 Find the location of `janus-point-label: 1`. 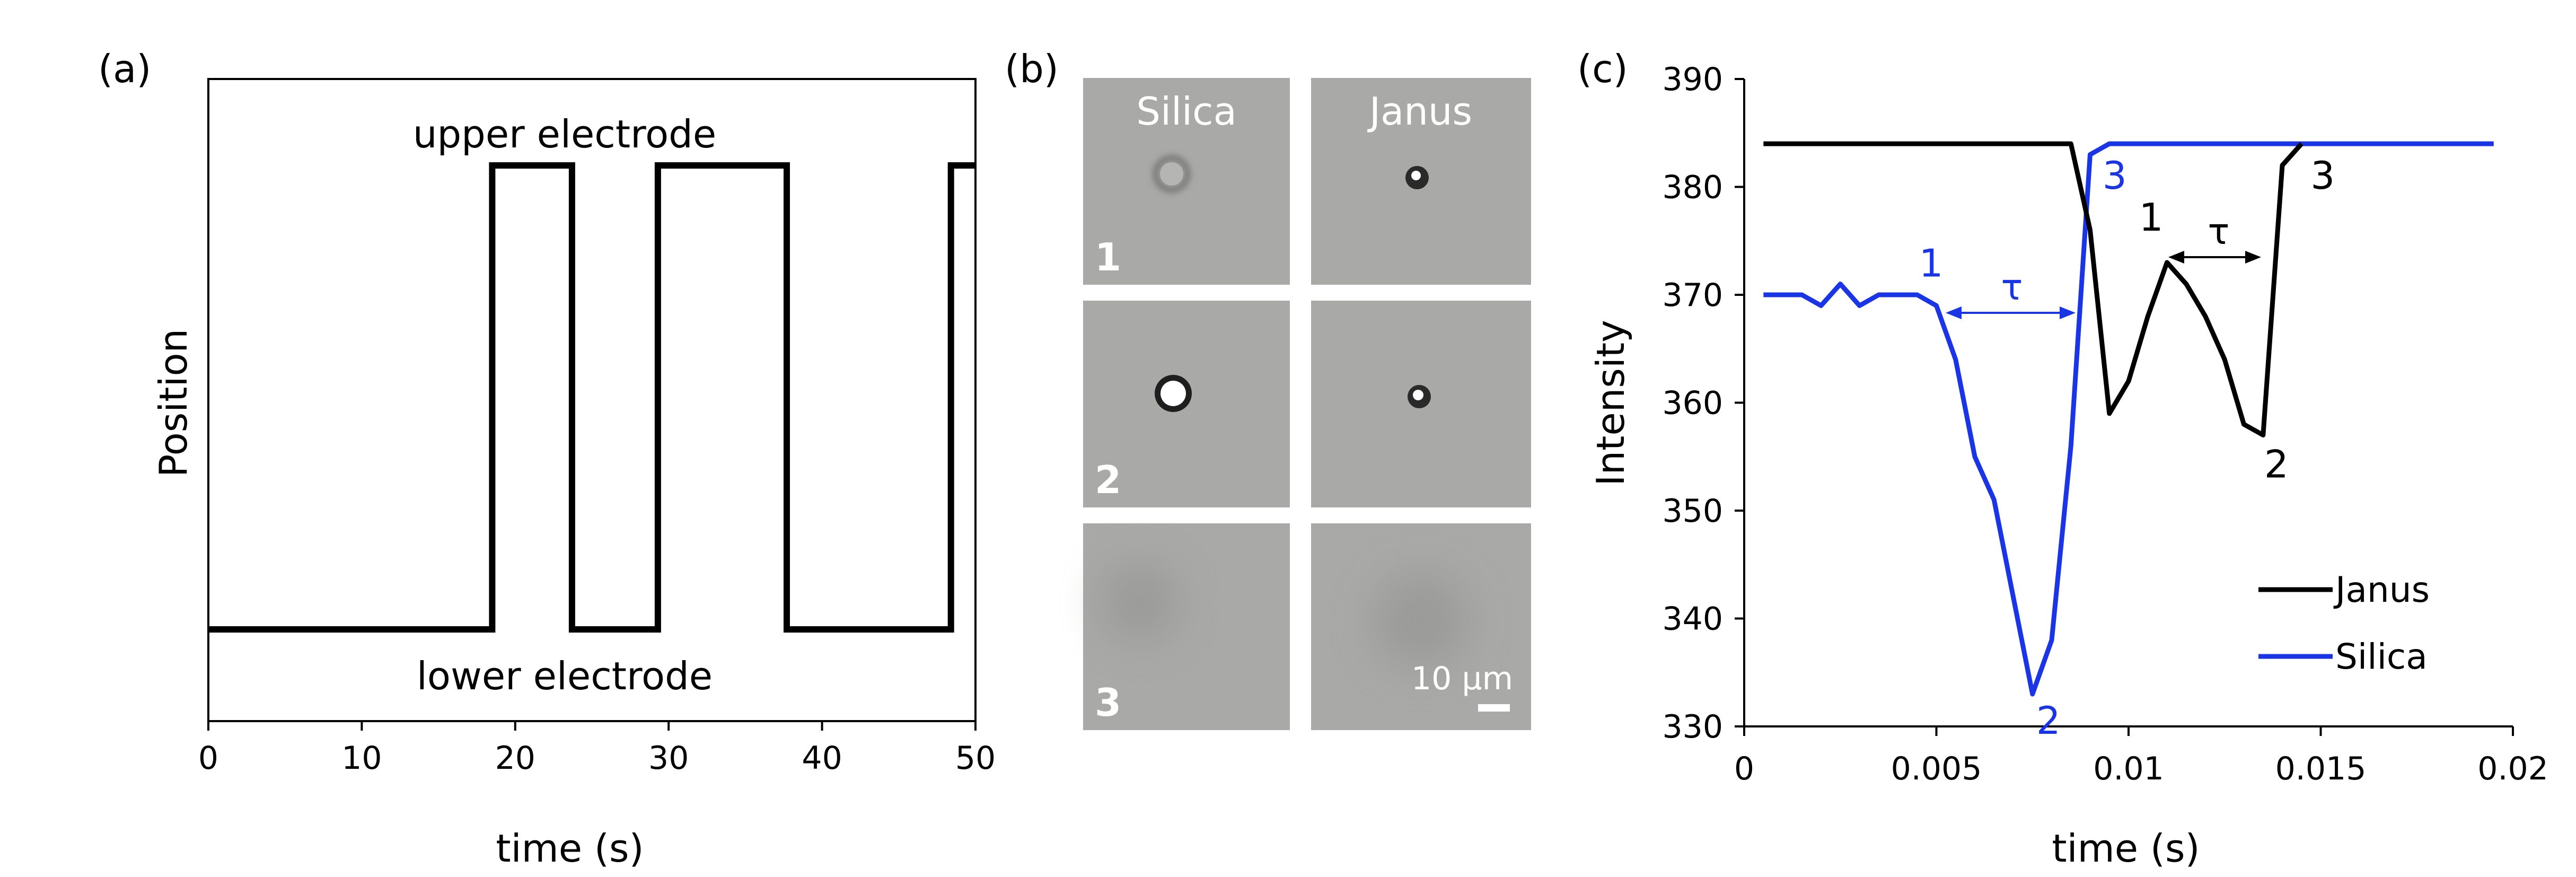

janus-point-label: 1 is located at coordinates (2151, 217).